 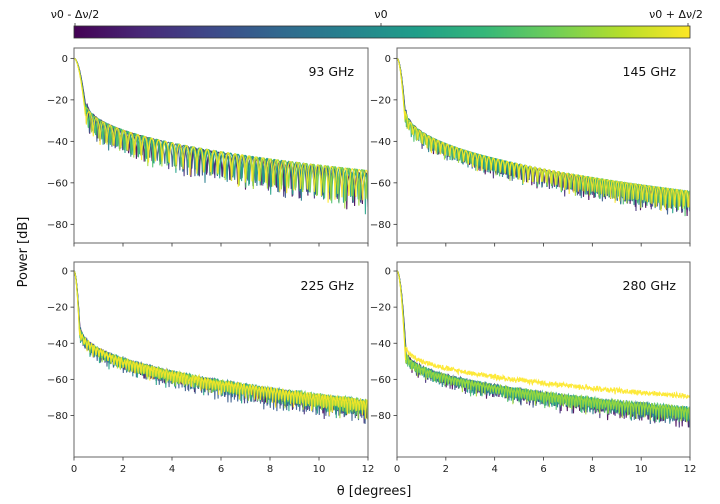 What do you see at coordinates (380, 14) in the screenshot?
I see `colorbar-label-center: ν0` at bounding box center [380, 14].